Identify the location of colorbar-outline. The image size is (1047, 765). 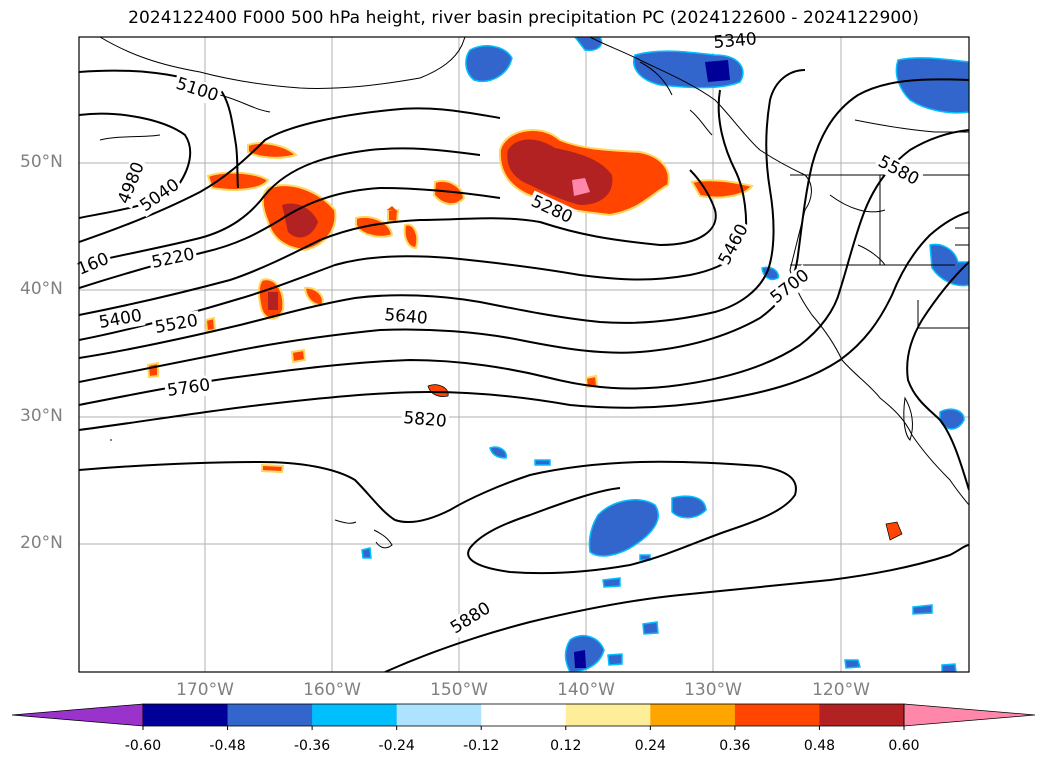
(523, 715).